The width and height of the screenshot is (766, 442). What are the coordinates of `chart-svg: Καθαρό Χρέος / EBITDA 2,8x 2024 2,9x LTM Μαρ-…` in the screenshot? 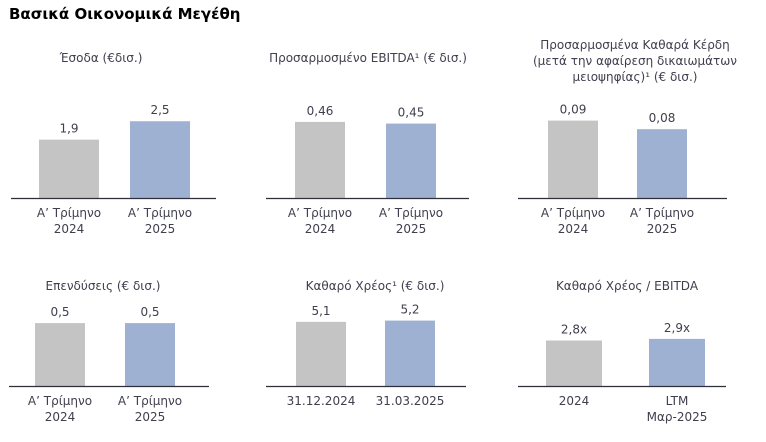 It's located at (622, 351).